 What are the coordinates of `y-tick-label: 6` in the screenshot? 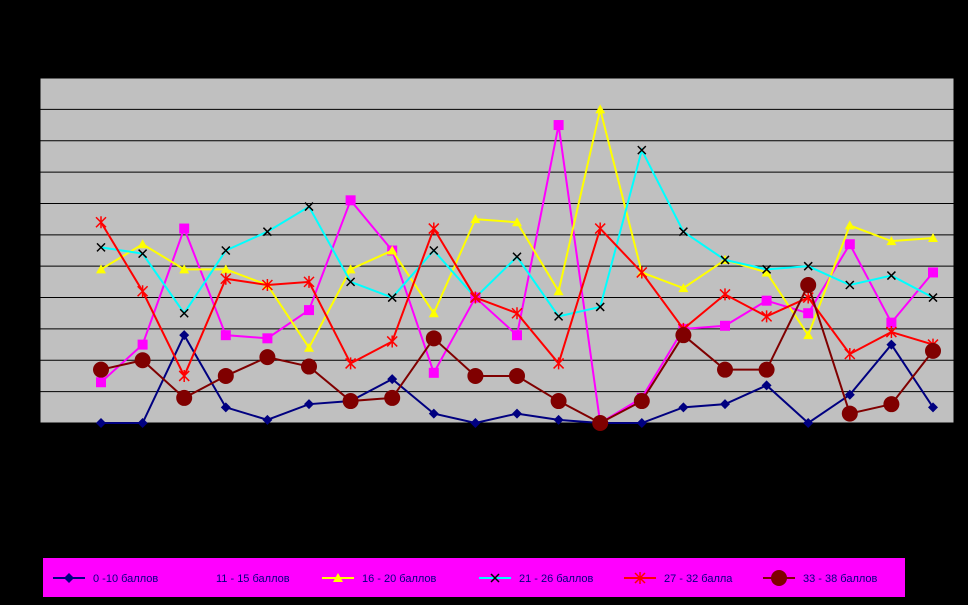 It's located at (31, 235).